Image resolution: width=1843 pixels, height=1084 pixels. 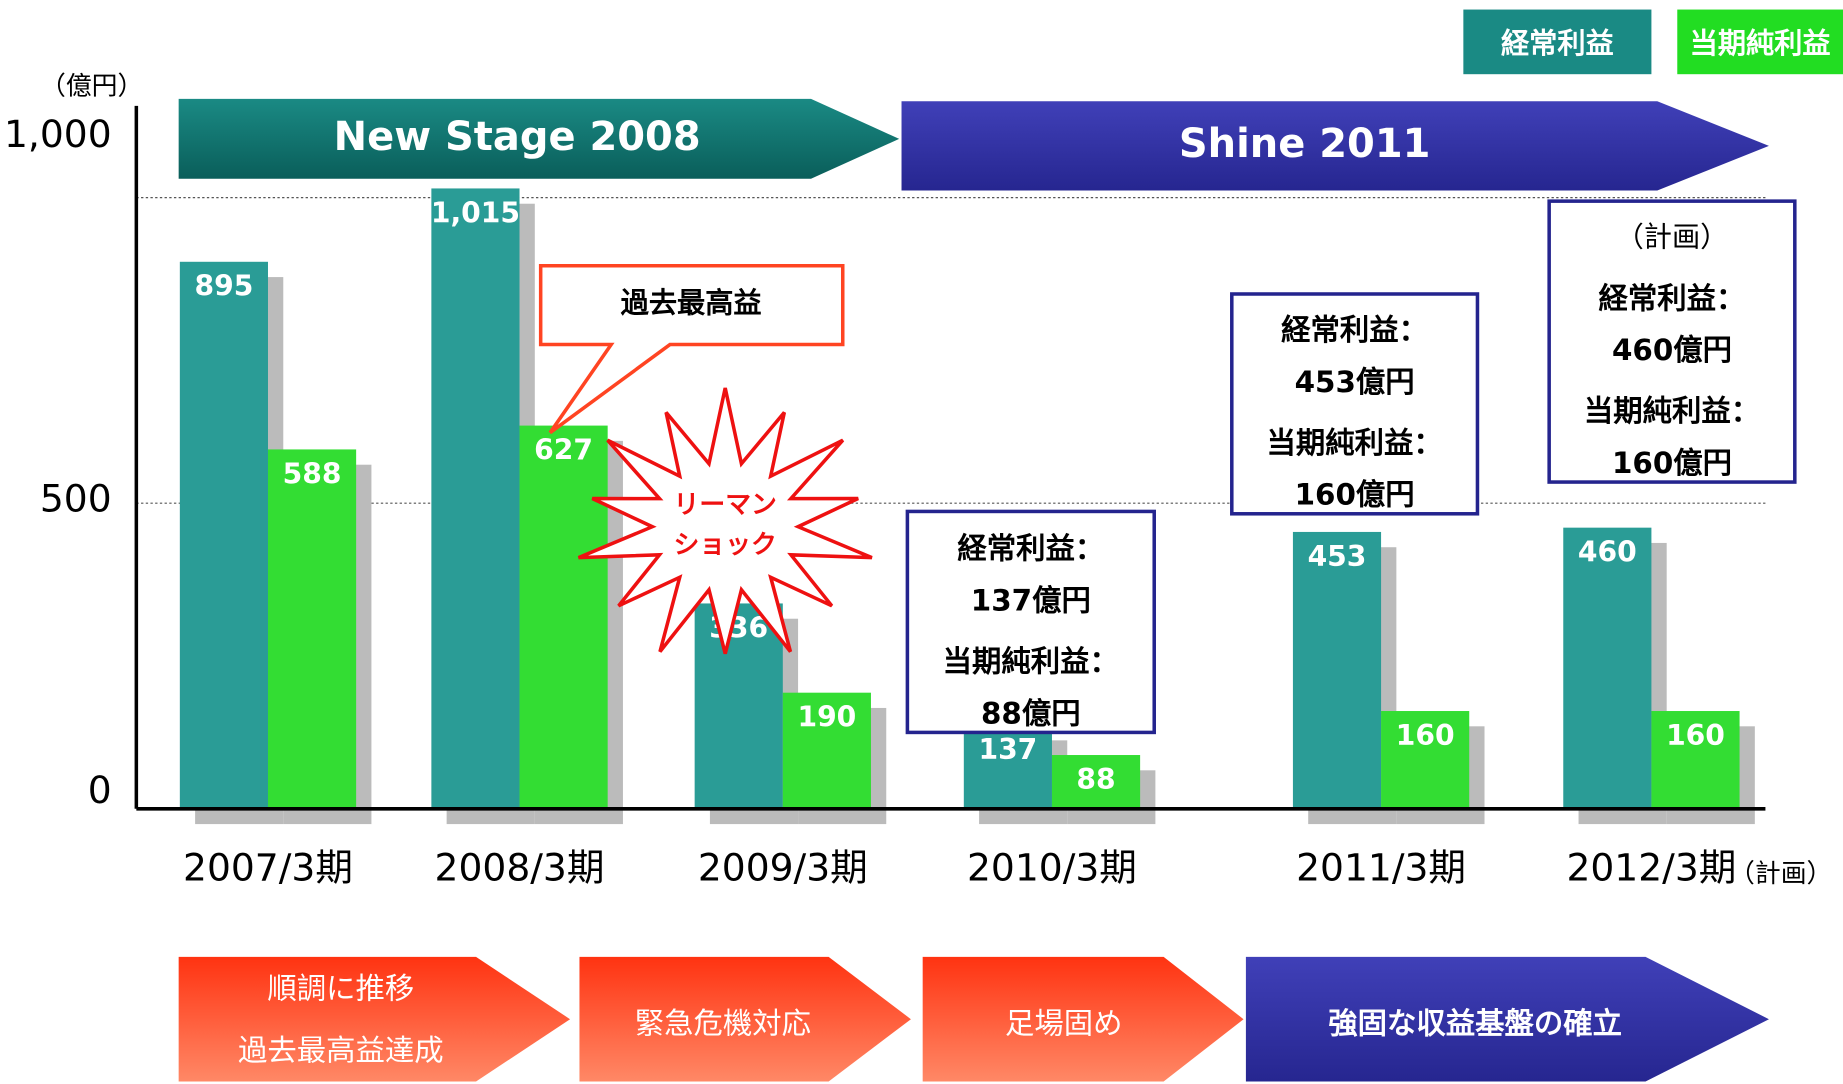 I want to click on callout, so click(x=691, y=349).